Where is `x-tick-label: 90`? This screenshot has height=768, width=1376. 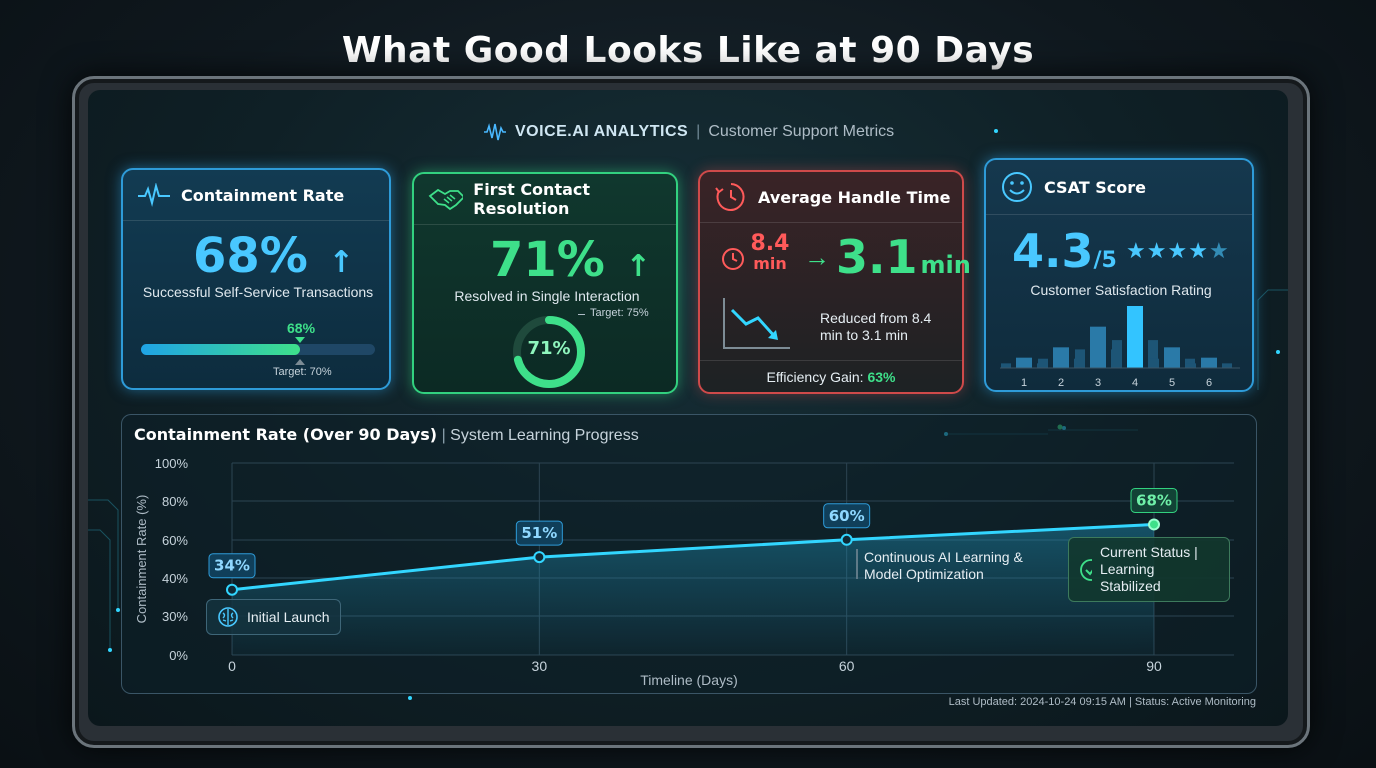 x-tick-label: 90 is located at coordinates (1154, 666).